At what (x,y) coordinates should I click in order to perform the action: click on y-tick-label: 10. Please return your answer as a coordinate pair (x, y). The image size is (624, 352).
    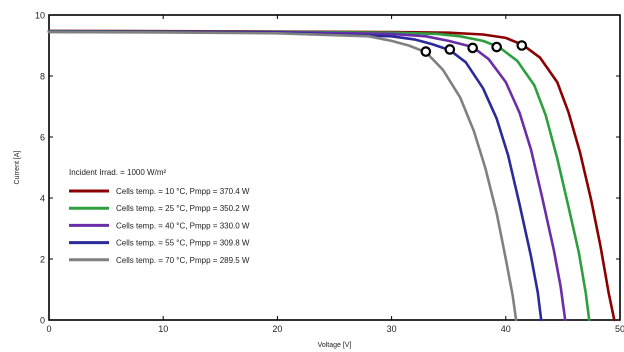
    Looking at the image, I should click on (40, 16).